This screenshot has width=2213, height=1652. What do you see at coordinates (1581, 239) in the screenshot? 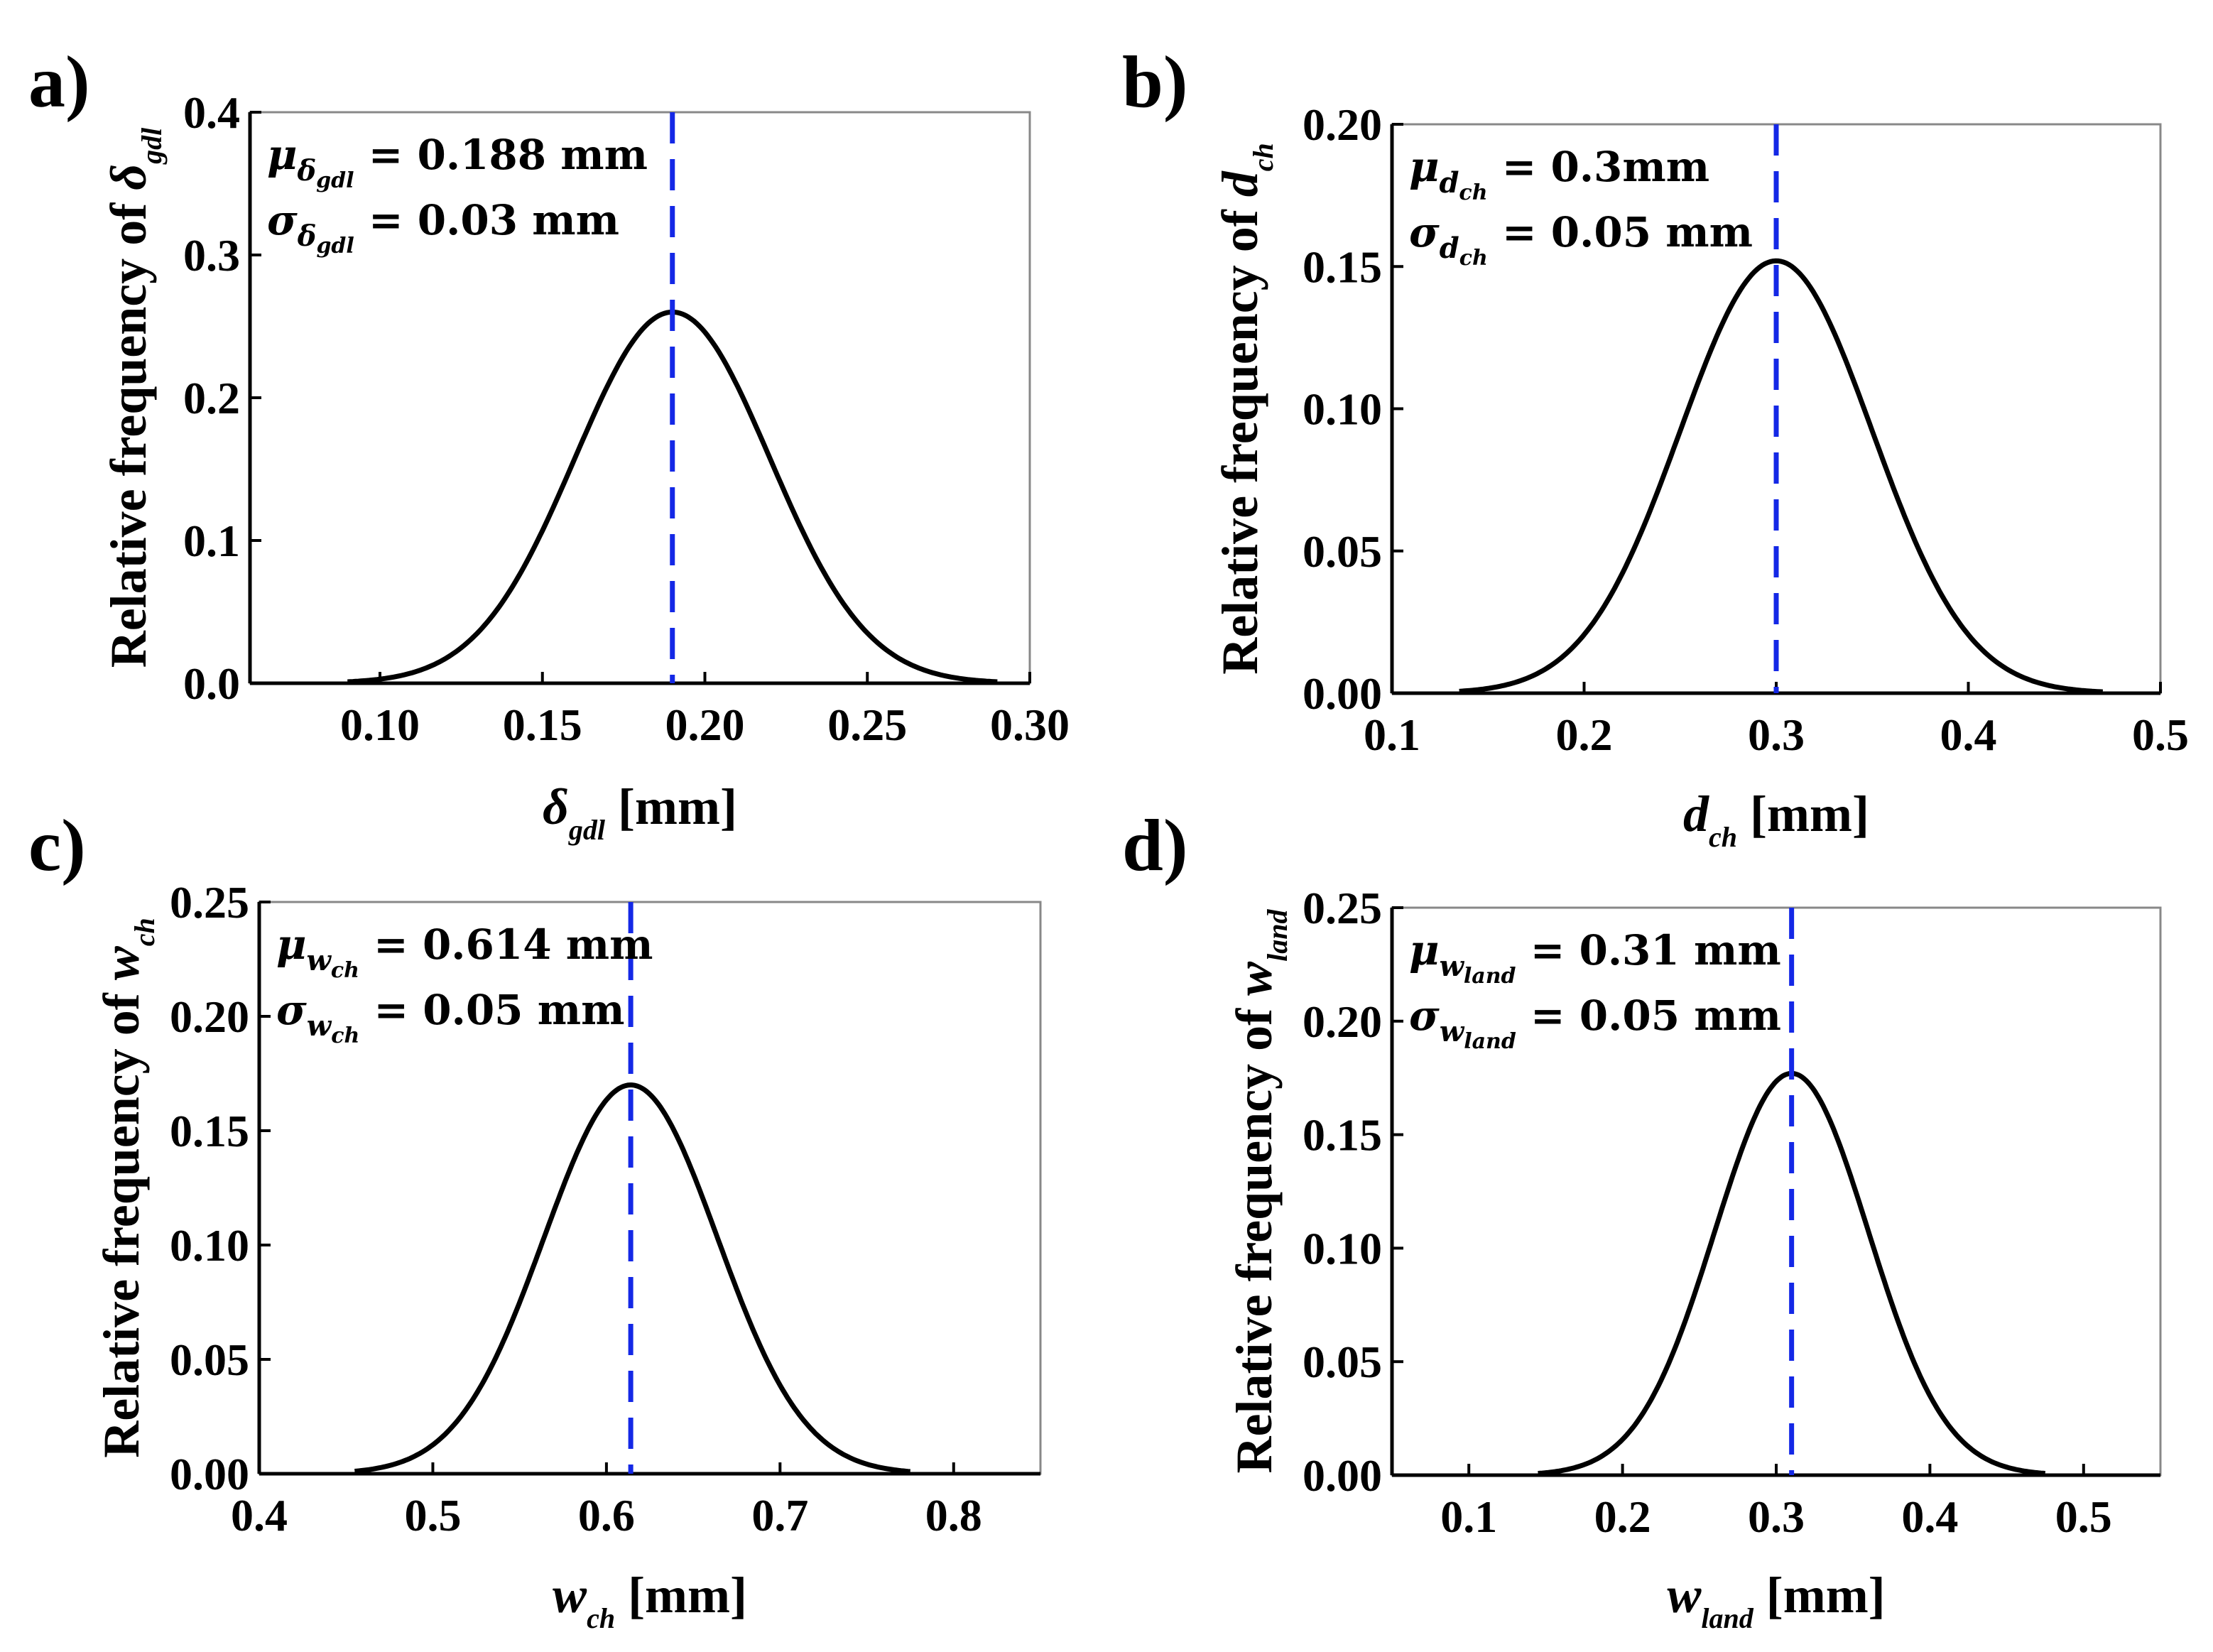
I see `sd-annotation: σdch = 0.05 mm` at bounding box center [1581, 239].